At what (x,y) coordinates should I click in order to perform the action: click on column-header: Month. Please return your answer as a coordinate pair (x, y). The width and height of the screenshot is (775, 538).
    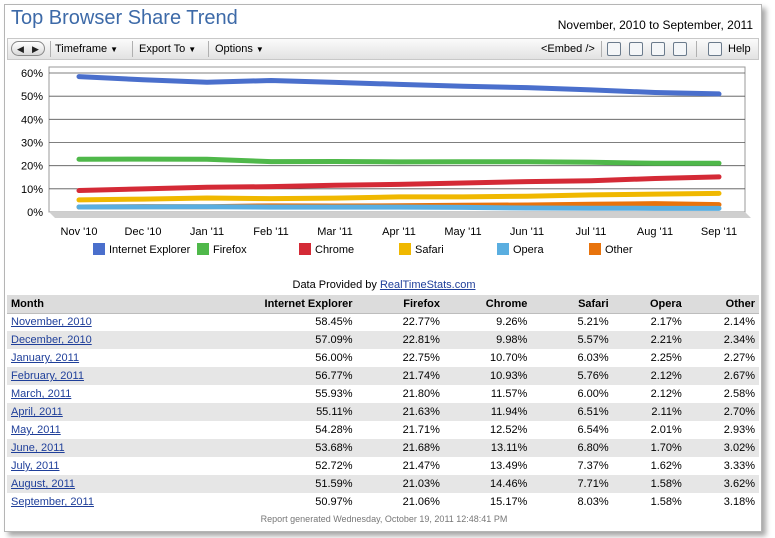
    Looking at the image, I should click on (104, 304).